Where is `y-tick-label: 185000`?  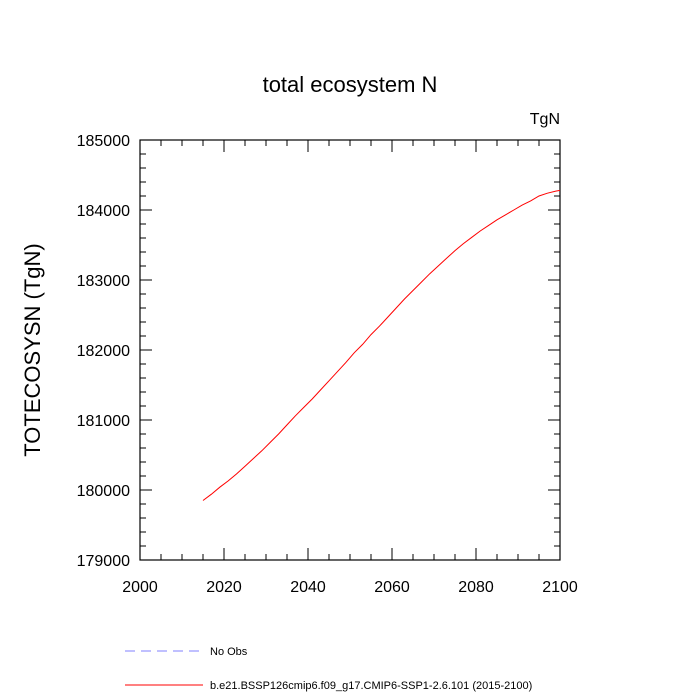 y-tick-label: 185000 is located at coordinates (103, 141).